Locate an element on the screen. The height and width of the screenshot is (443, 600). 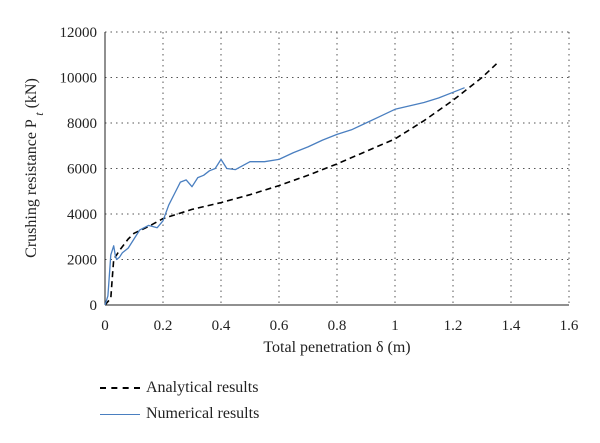
y-axis-title-main: Crushing resistance P is located at coordinates (31, 188).